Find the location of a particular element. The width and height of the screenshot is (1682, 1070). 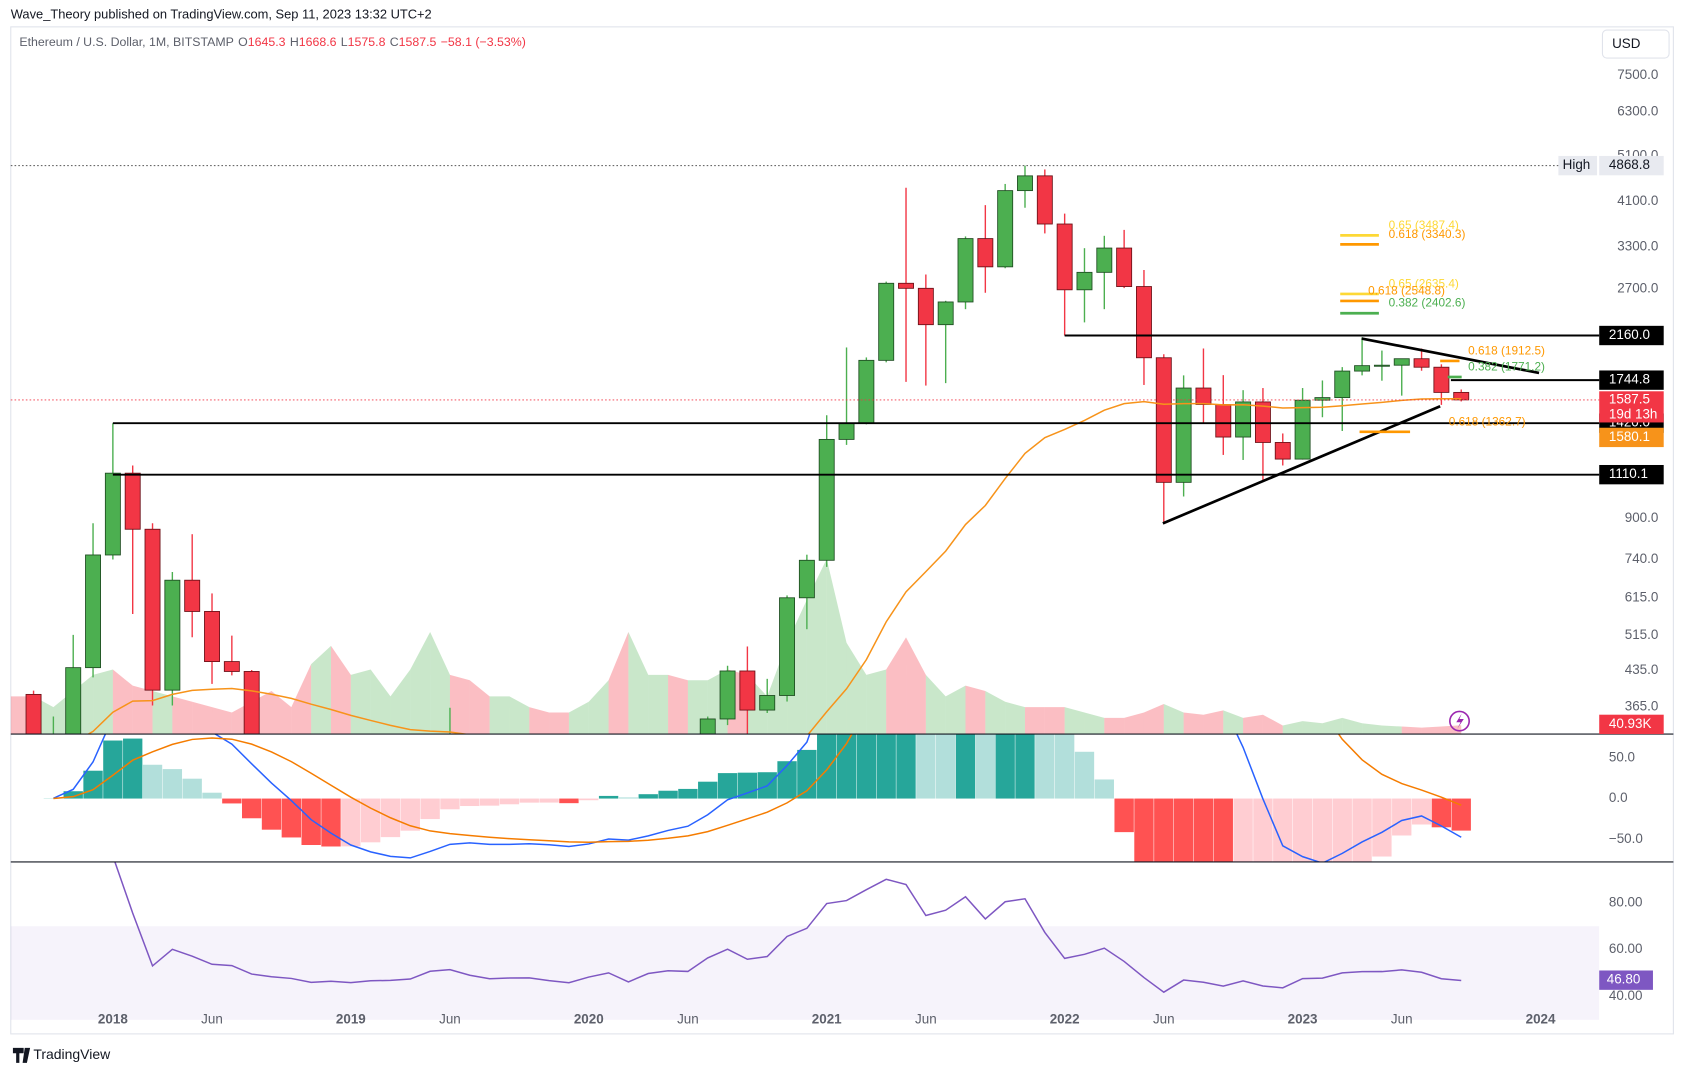

fib-label: 0.65 (3487.4) is located at coordinates (1424, 225).